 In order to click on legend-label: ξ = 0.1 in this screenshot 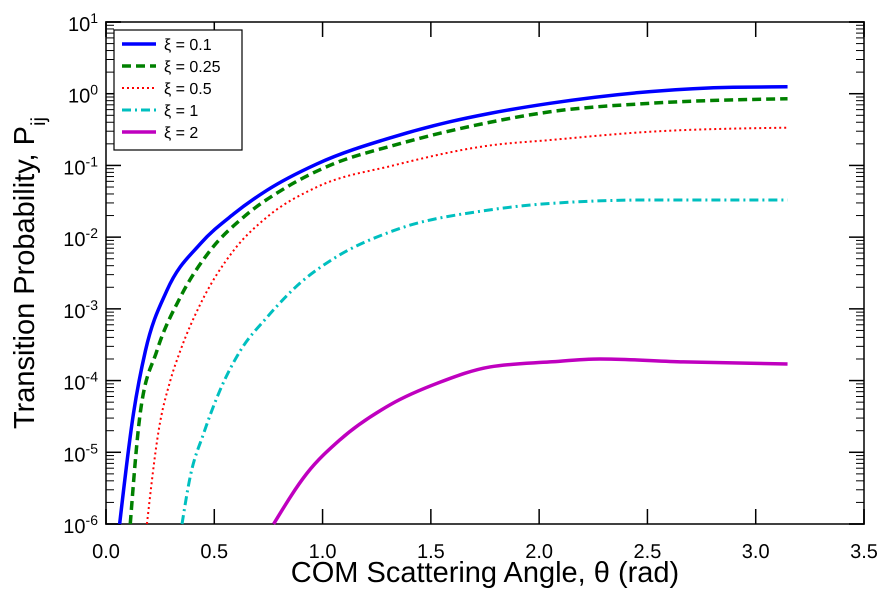, I will do `click(188, 45)`.